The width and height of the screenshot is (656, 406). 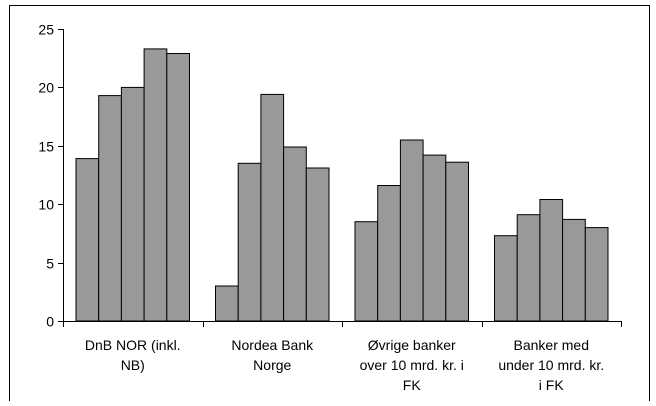 I want to click on category-label: Nordea Bank Norge, so click(x=272, y=355).